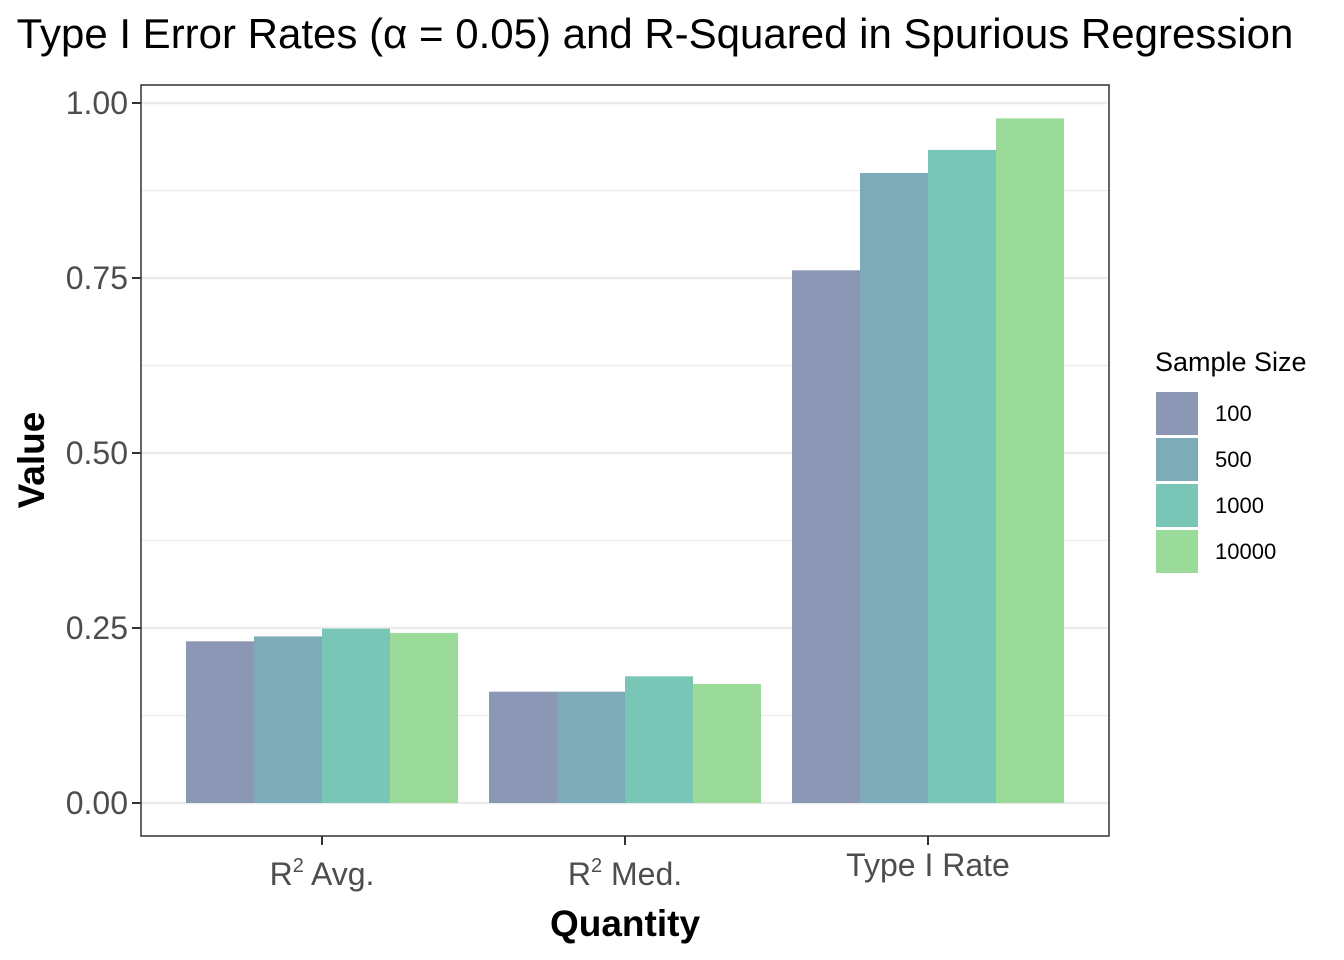  What do you see at coordinates (625, 873) in the screenshot?
I see `x-tick-label: R2 Med.` at bounding box center [625, 873].